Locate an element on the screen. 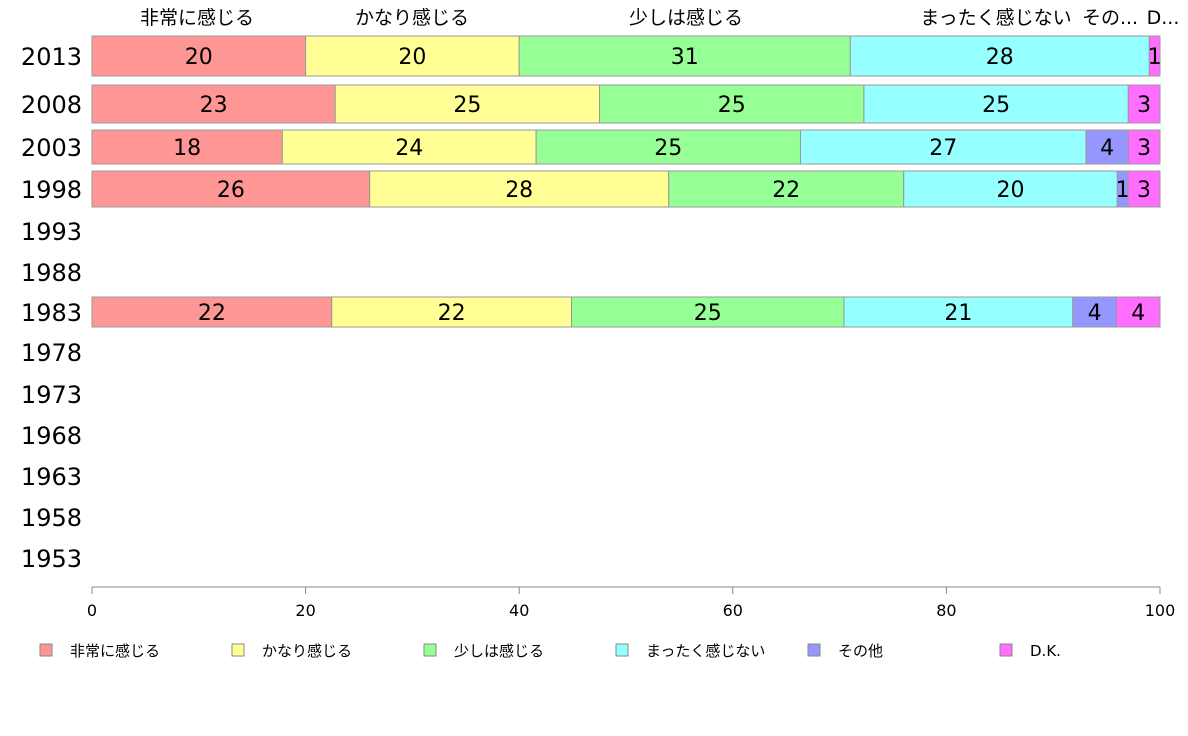  year-label: 1988 is located at coordinates (51, 273).